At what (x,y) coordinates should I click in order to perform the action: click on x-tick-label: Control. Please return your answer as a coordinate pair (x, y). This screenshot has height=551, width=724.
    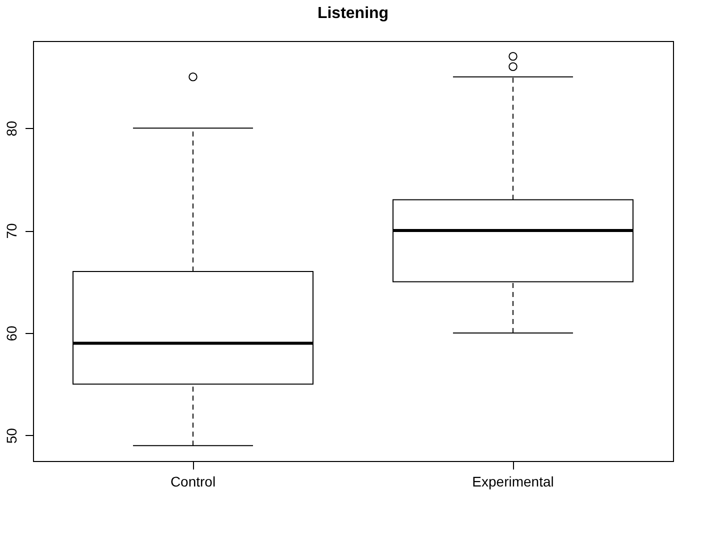
    Looking at the image, I should click on (193, 482).